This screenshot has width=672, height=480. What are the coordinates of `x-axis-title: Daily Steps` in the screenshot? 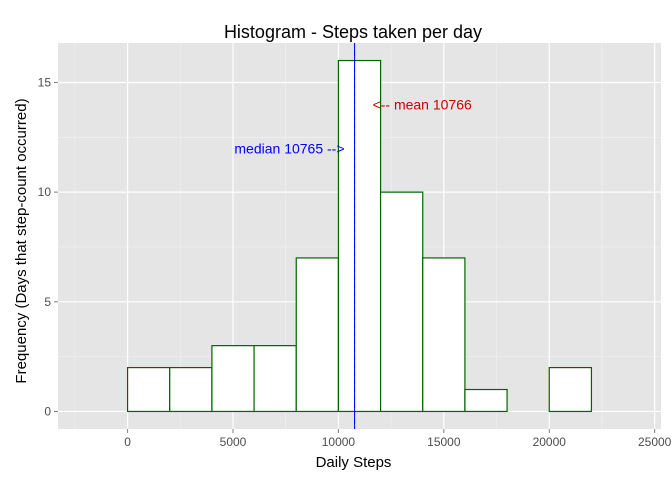 It's located at (354, 462).